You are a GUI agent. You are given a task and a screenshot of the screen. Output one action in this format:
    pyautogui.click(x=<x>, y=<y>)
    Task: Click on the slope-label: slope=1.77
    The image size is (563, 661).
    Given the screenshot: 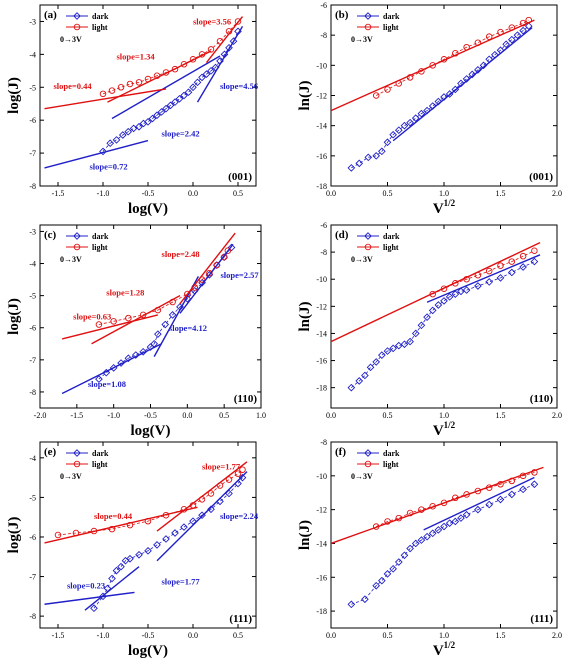 What is the action you would take?
    pyautogui.click(x=181, y=581)
    